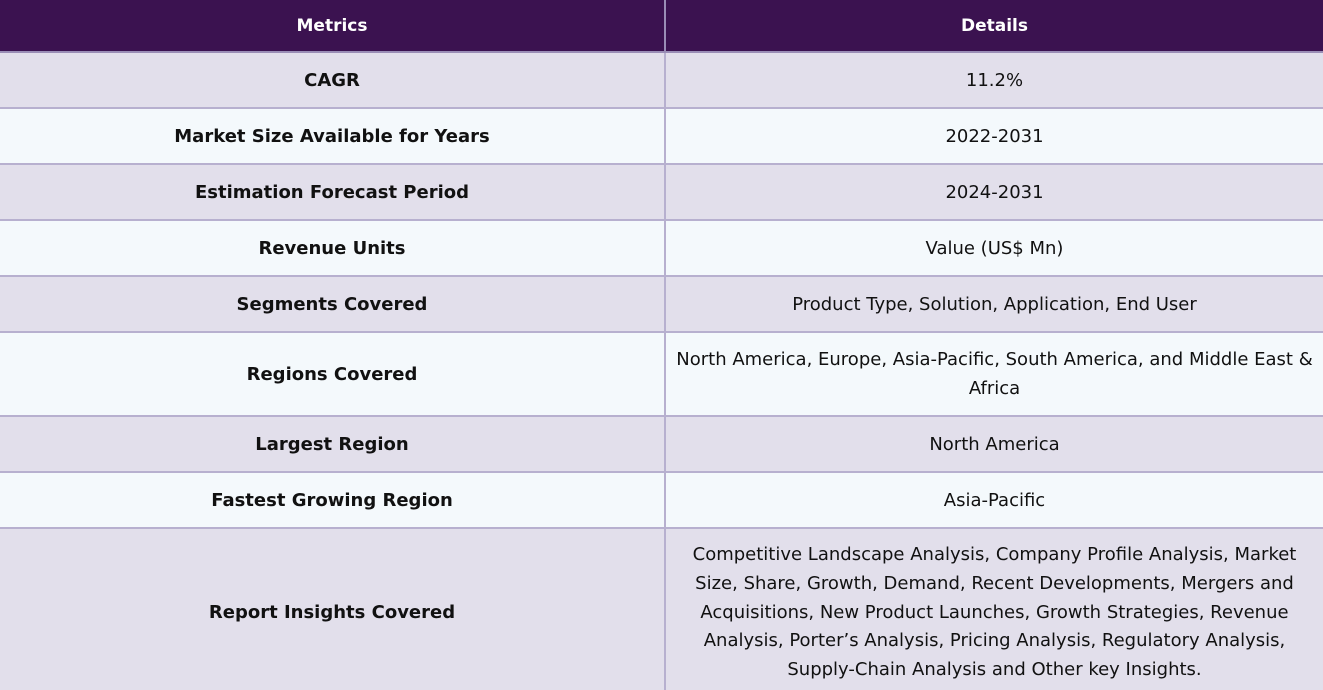 The height and width of the screenshot is (690, 1323). Describe the element at coordinates (993, 248) in the screenshot. I see `detail-cell-revenue-units: Value (US$ Mn)` at that location.